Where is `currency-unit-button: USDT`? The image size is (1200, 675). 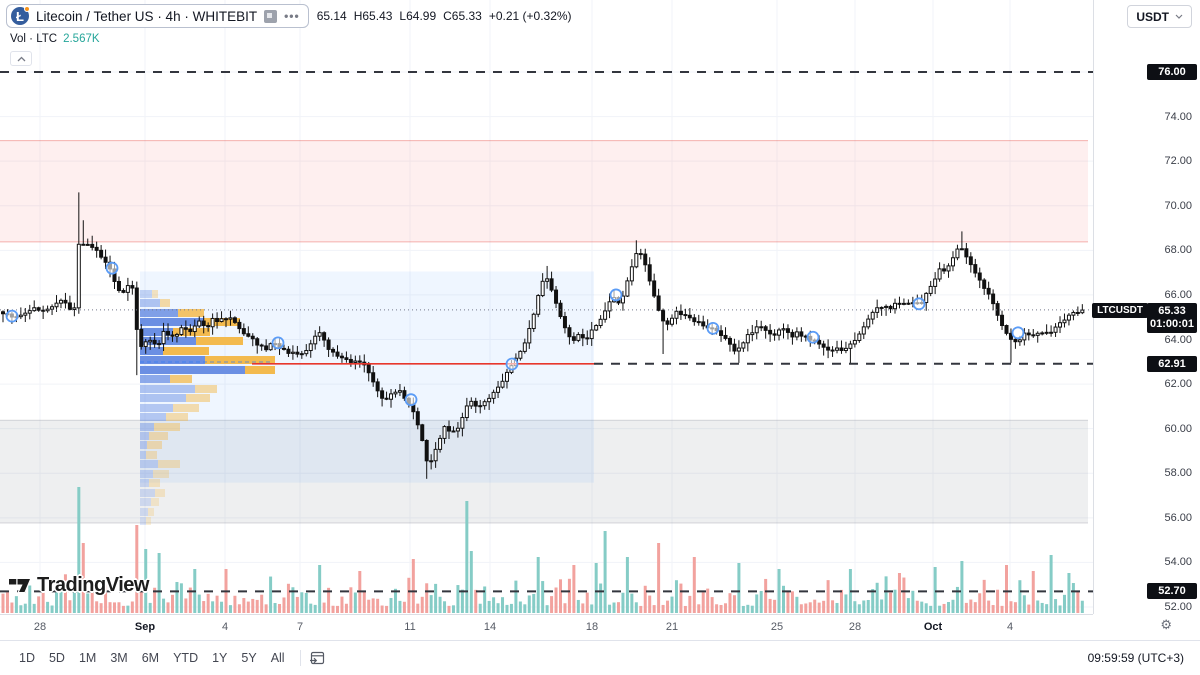 currency-unit-button: USDT is located at coordinates (1159, 16).